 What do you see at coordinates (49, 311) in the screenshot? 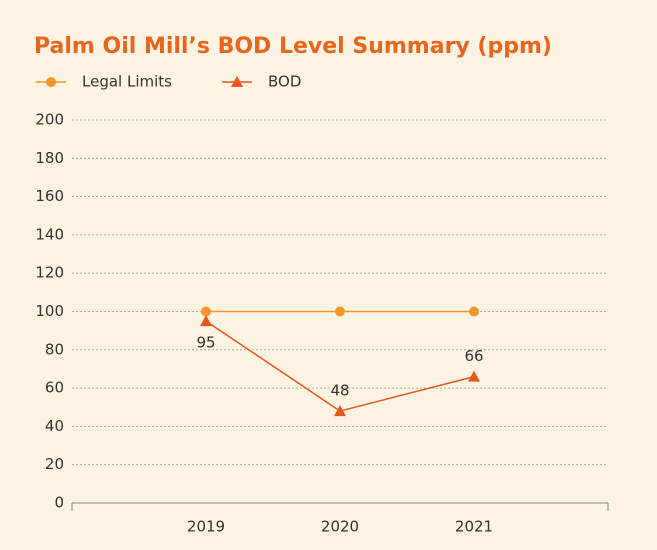
I see `y-tick-label: 100` at bounding box center [49, 311].